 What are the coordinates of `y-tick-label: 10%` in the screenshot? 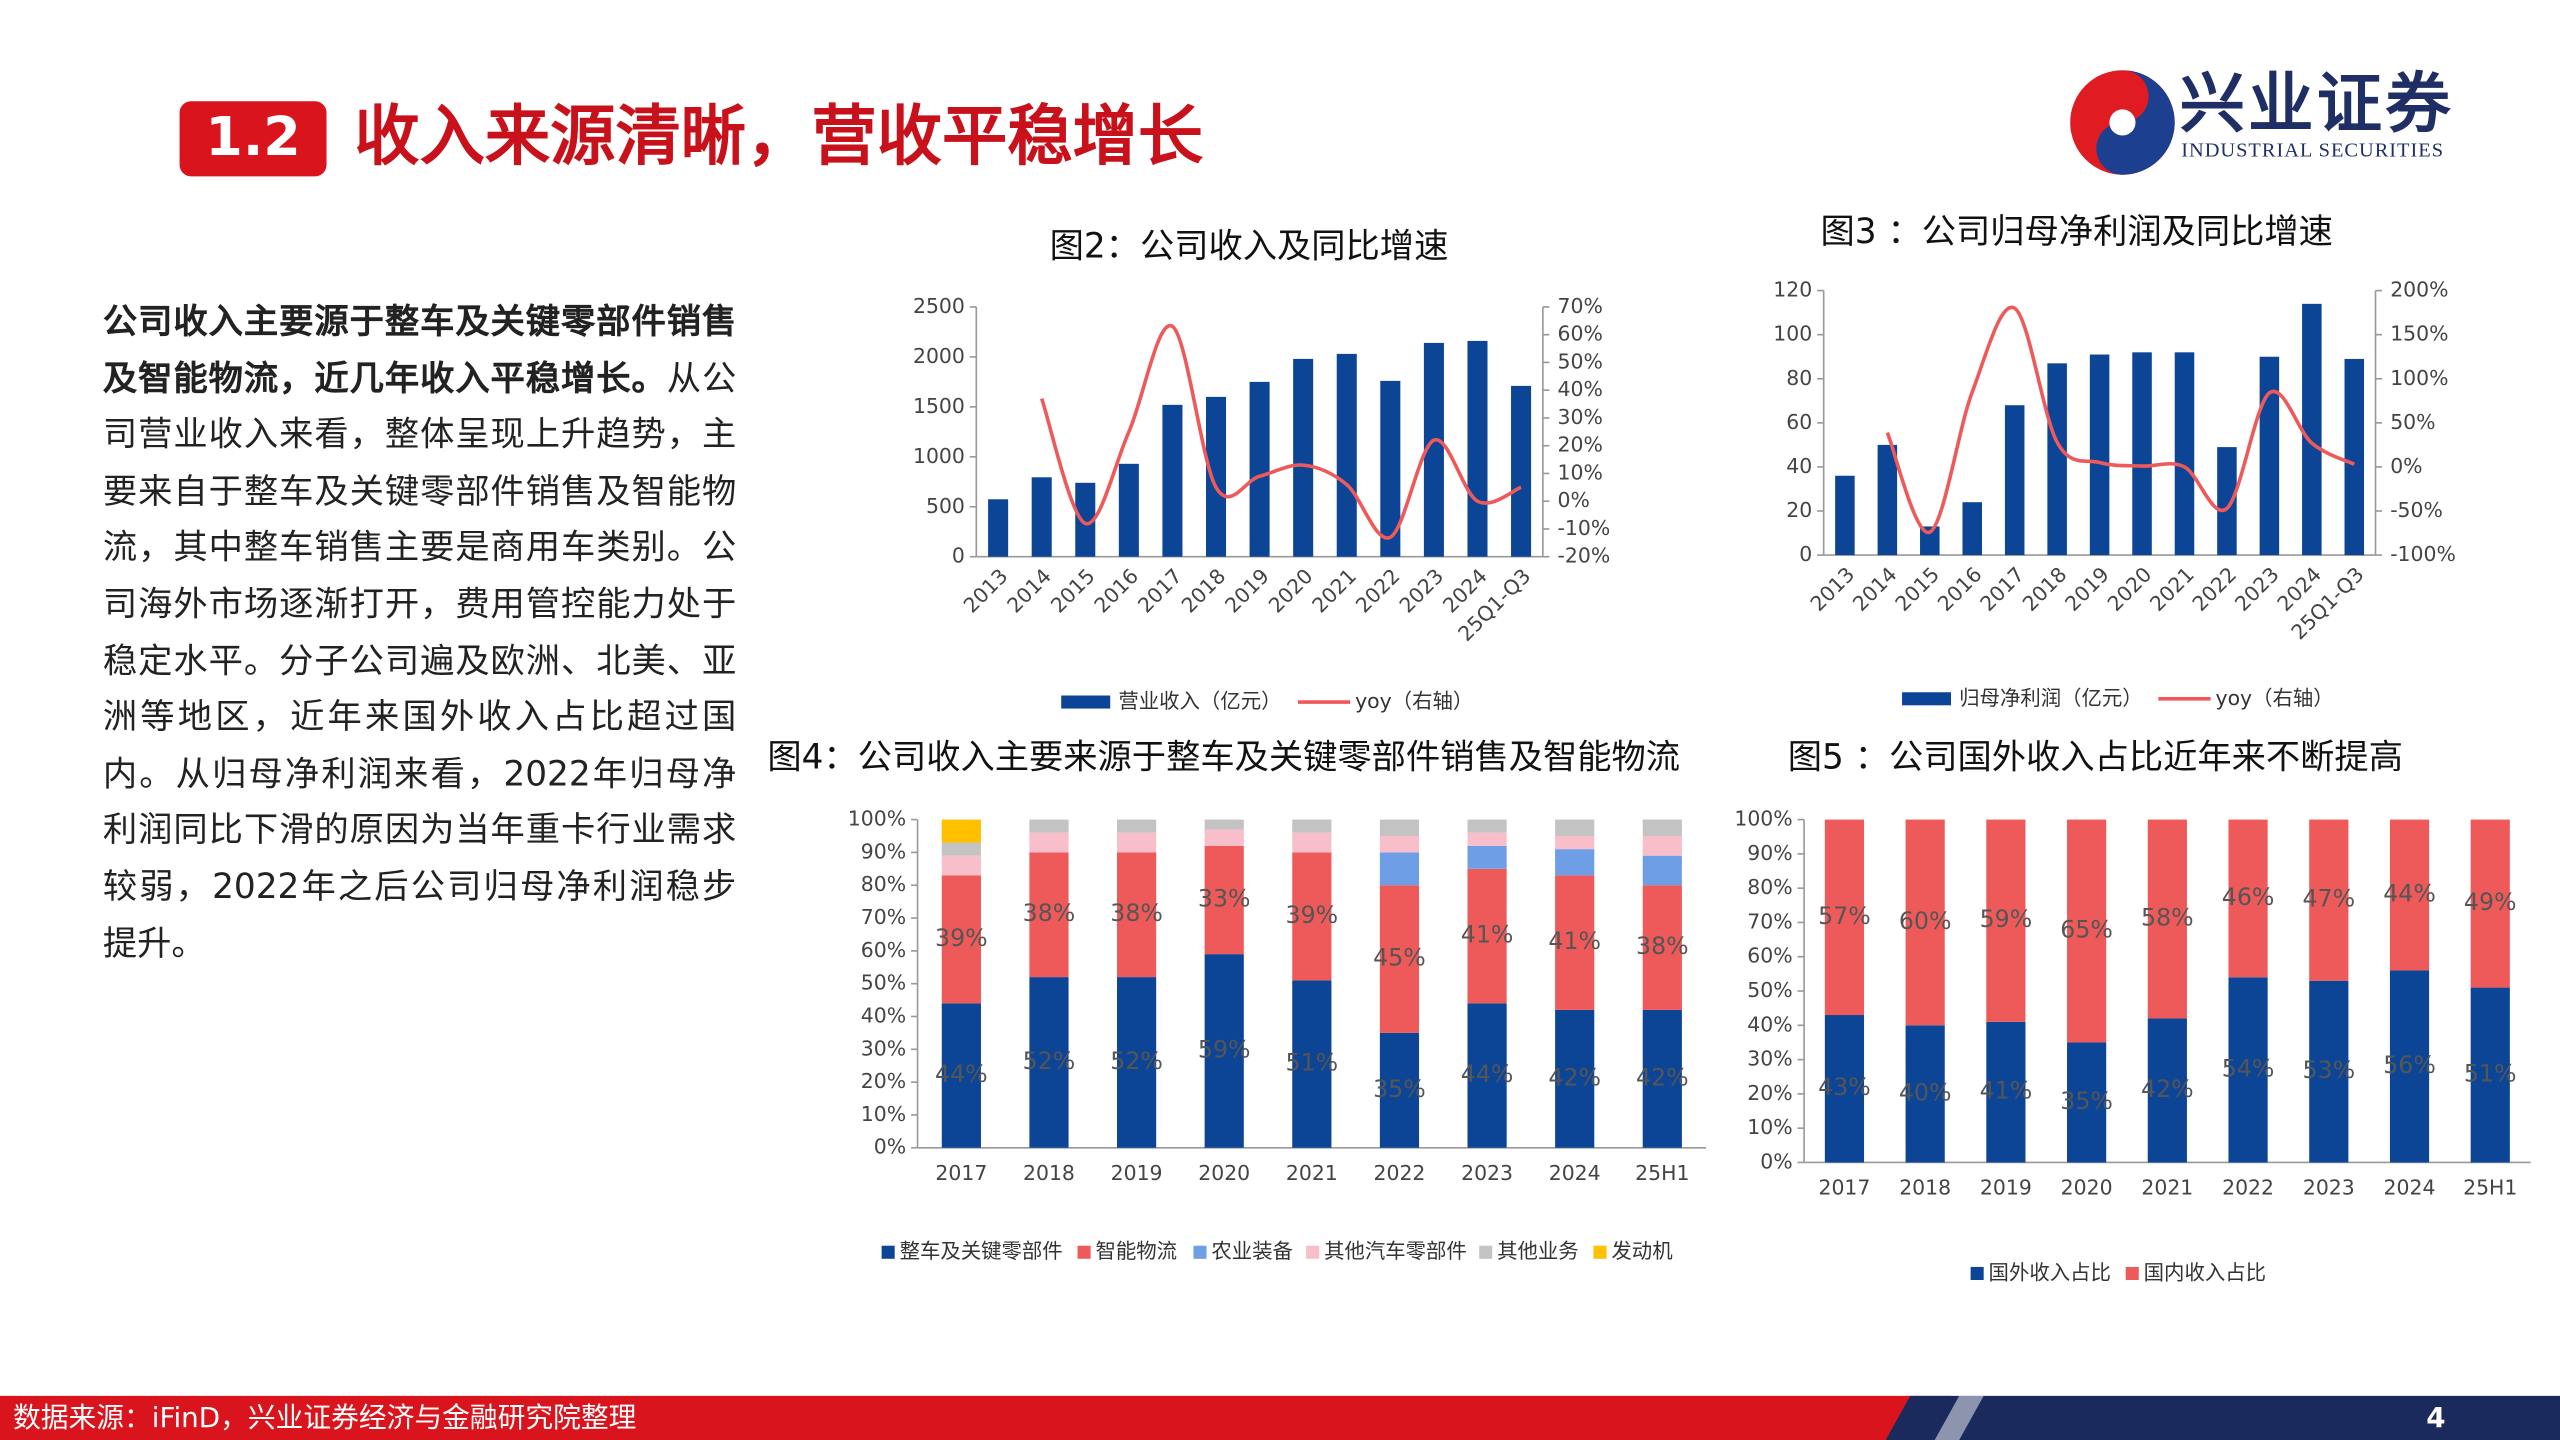 It's located at (883, 1114).